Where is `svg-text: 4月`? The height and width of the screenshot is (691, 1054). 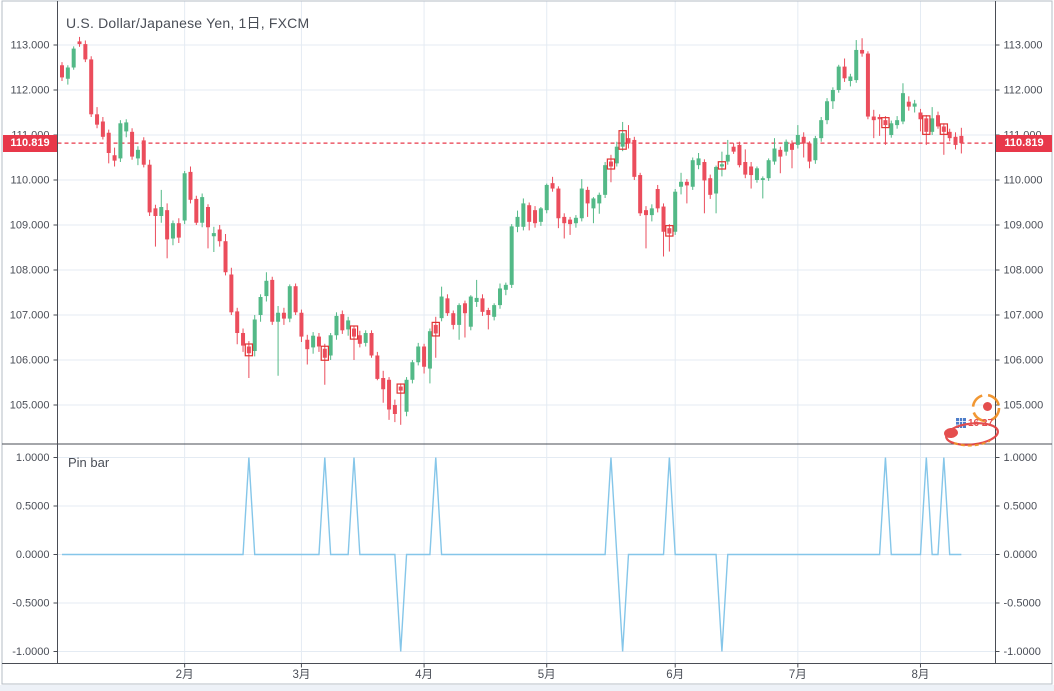 svg-text: 4月 is located at coordinates (424, 675).